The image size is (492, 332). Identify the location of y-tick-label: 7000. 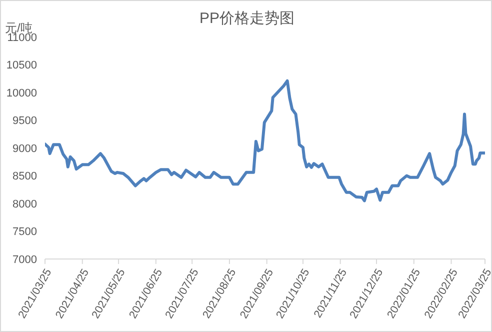
(24, 260).